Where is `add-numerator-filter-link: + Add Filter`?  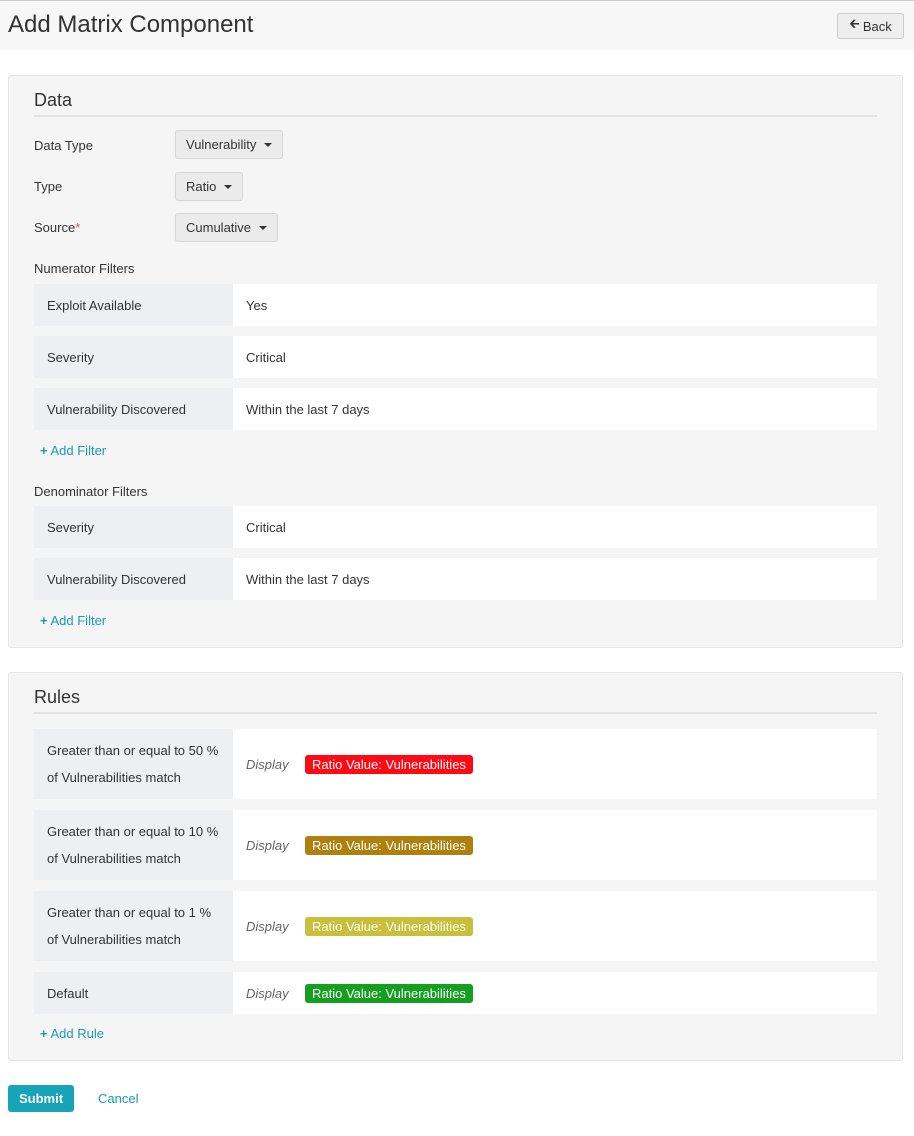
add-numerator-filter-link: + Add Filter is located at coordinates (73, 450).